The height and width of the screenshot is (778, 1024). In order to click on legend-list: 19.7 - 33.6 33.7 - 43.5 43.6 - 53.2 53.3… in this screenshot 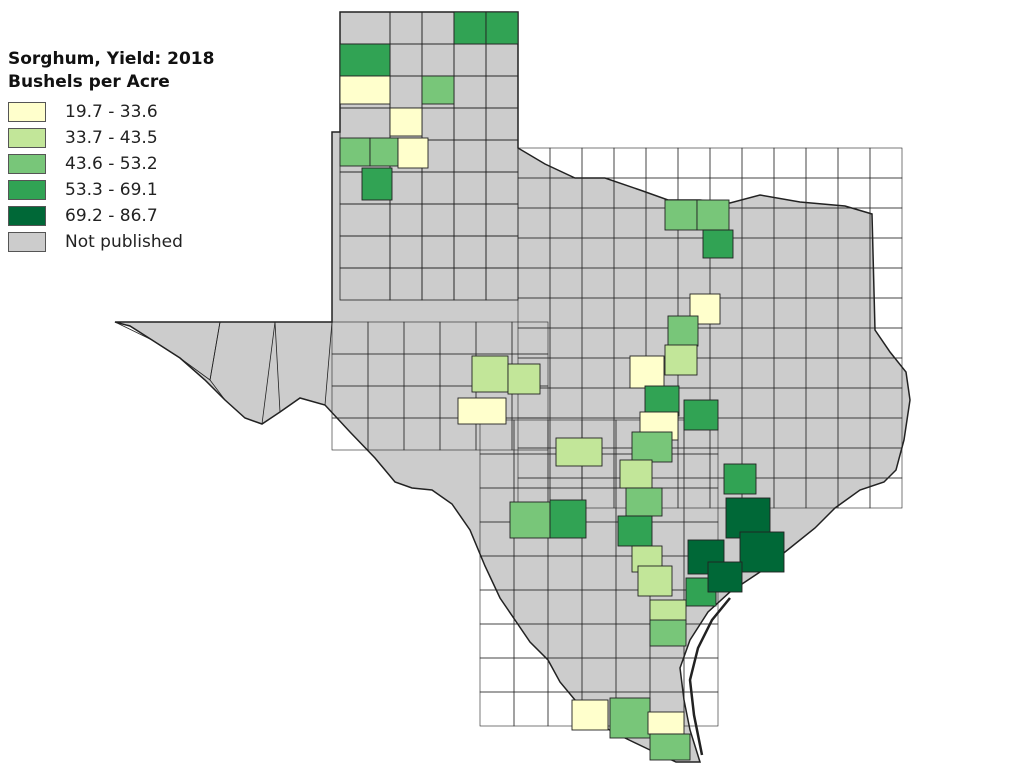, I will do `click(111, 180)`.